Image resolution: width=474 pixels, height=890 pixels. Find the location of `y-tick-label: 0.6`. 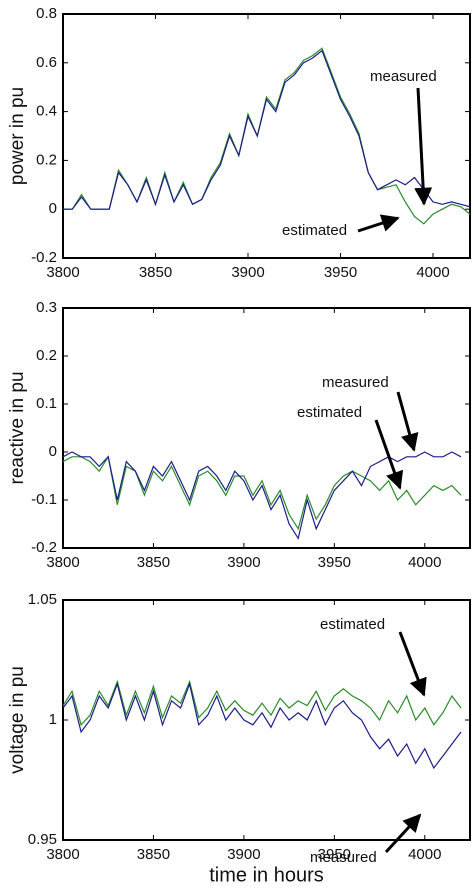

y-tick-label: 0.6 is located at coordinates (46, 62).